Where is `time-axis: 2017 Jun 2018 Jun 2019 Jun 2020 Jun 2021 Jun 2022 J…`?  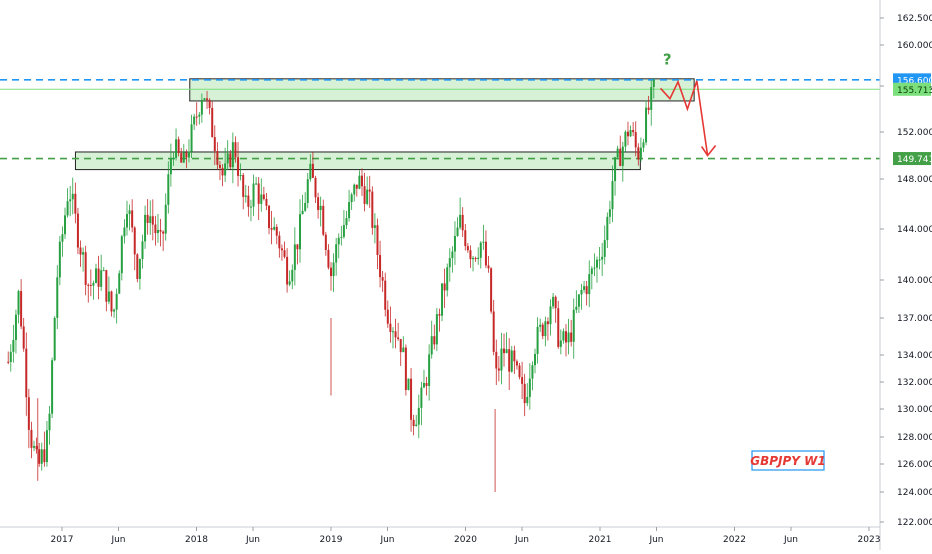 time-axis: 2017 Jun 2018 Jun 2019 Jun 2020 Jun 2021 Jun 2022 J… is located at coordinates (466, 536).